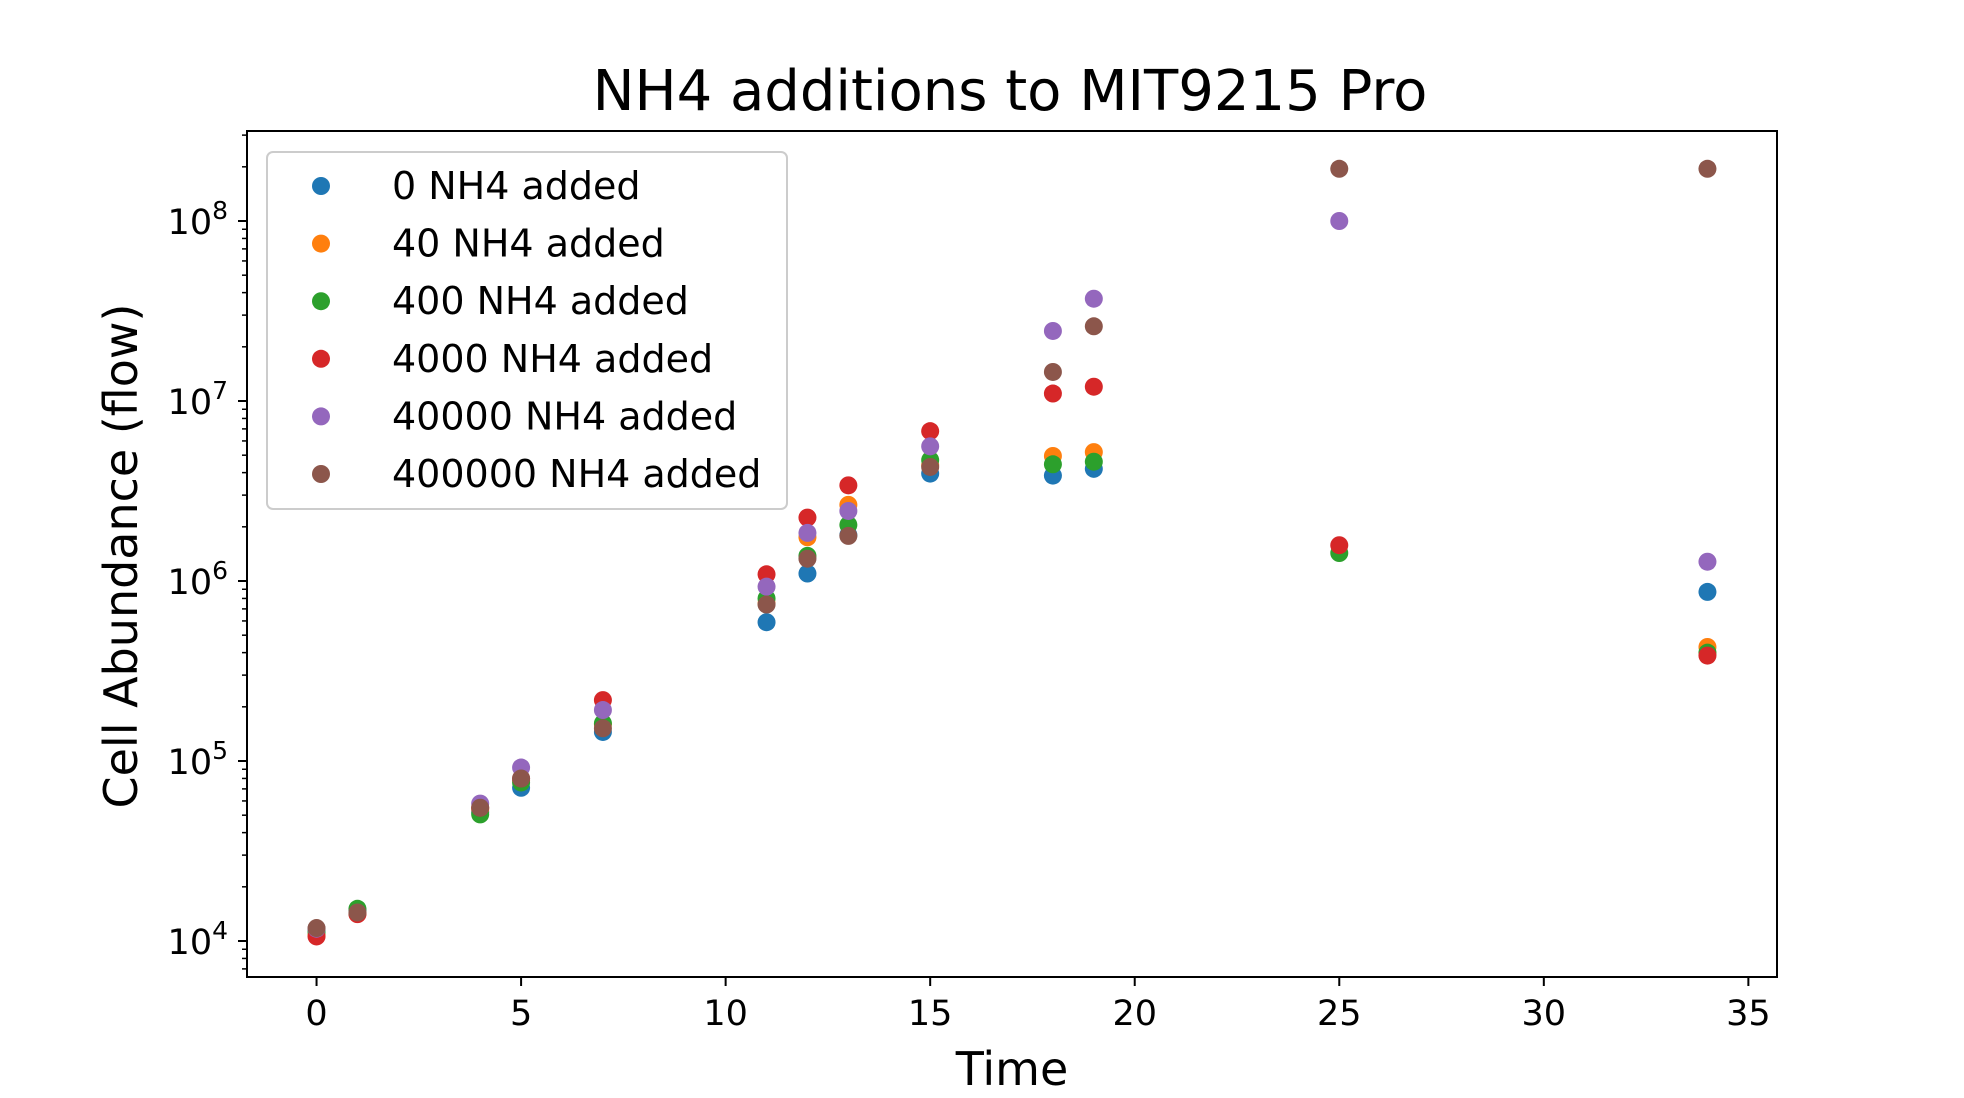  What do you see at coordinates (121, 556) in the screenshot?
I see `y-axis-label: Cell Abundance (flow)` at bounding box center [121, 556].